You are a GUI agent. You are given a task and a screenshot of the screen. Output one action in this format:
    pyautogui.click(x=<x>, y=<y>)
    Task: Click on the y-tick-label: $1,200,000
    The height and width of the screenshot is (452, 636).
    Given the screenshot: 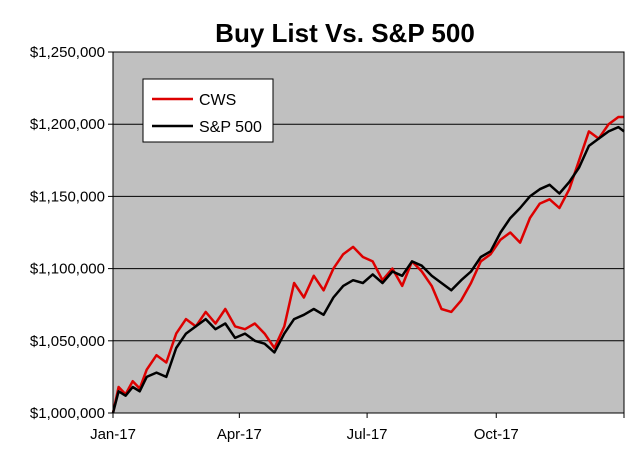 What is the action you would take?
    pyautogui.click(x=67, y=124)
    